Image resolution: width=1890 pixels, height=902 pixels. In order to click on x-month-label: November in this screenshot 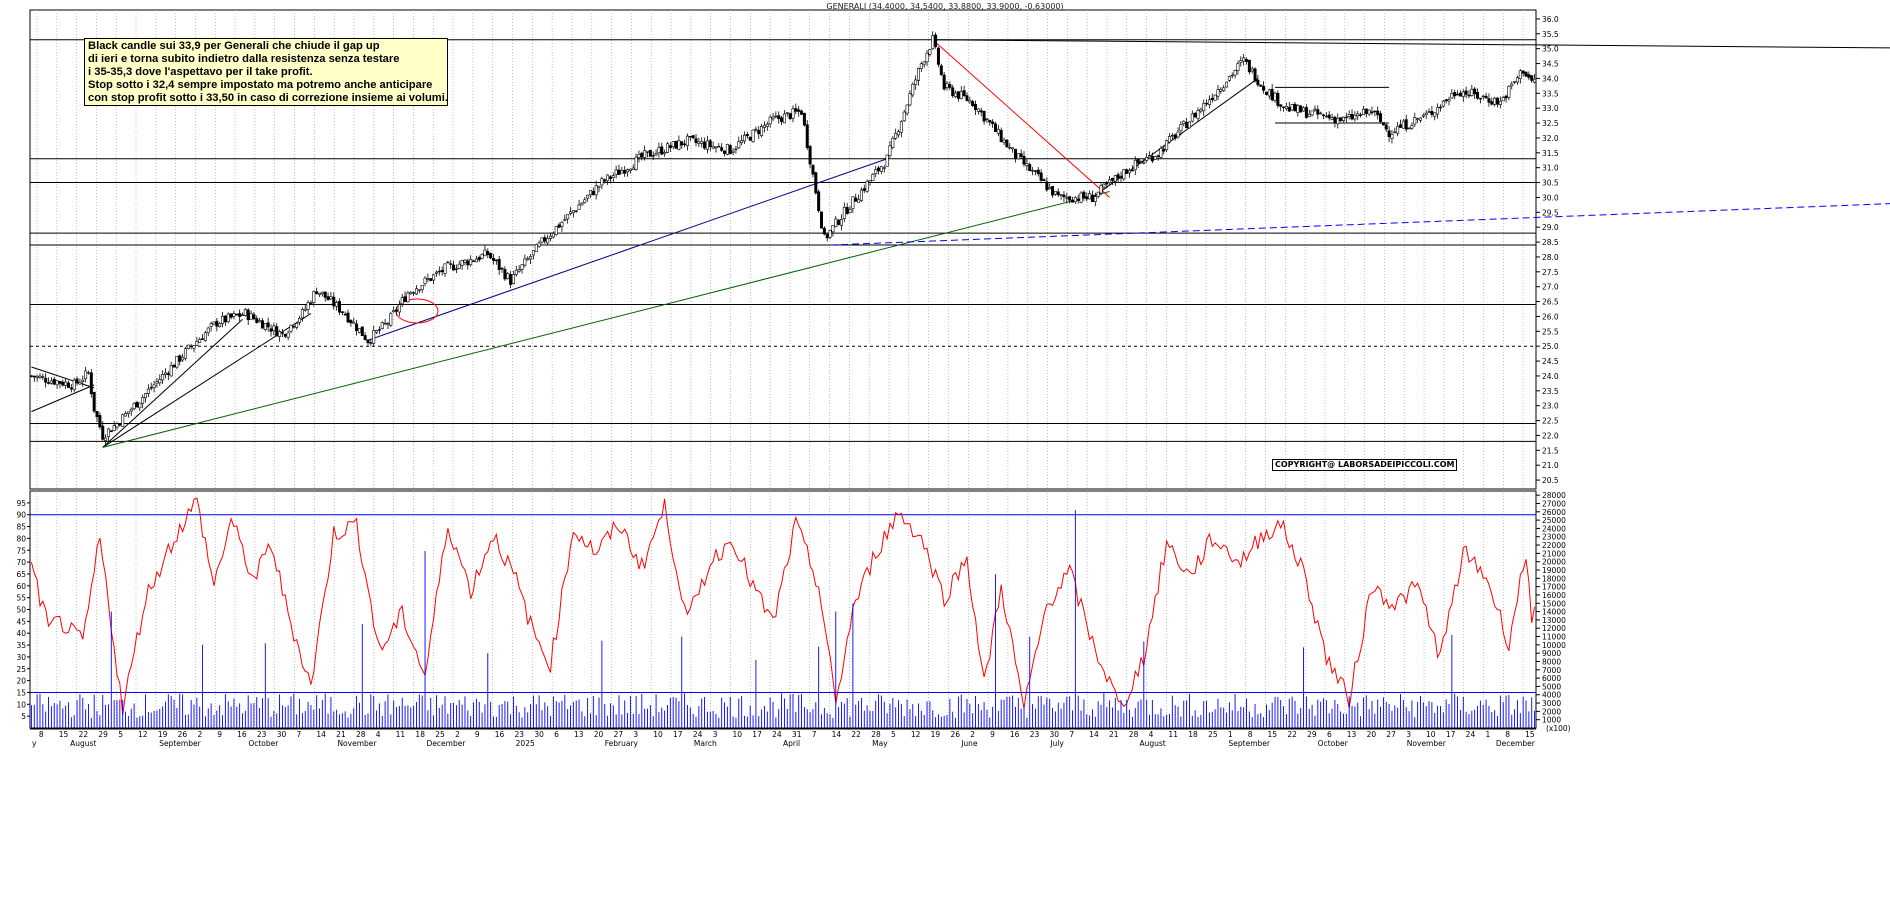, I will do `click(357, 743)`.